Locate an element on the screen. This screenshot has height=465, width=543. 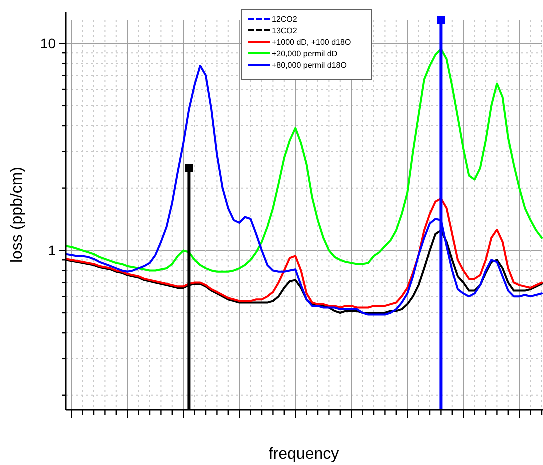
y-tick-label: 10 is located at coordinates (48, 43).